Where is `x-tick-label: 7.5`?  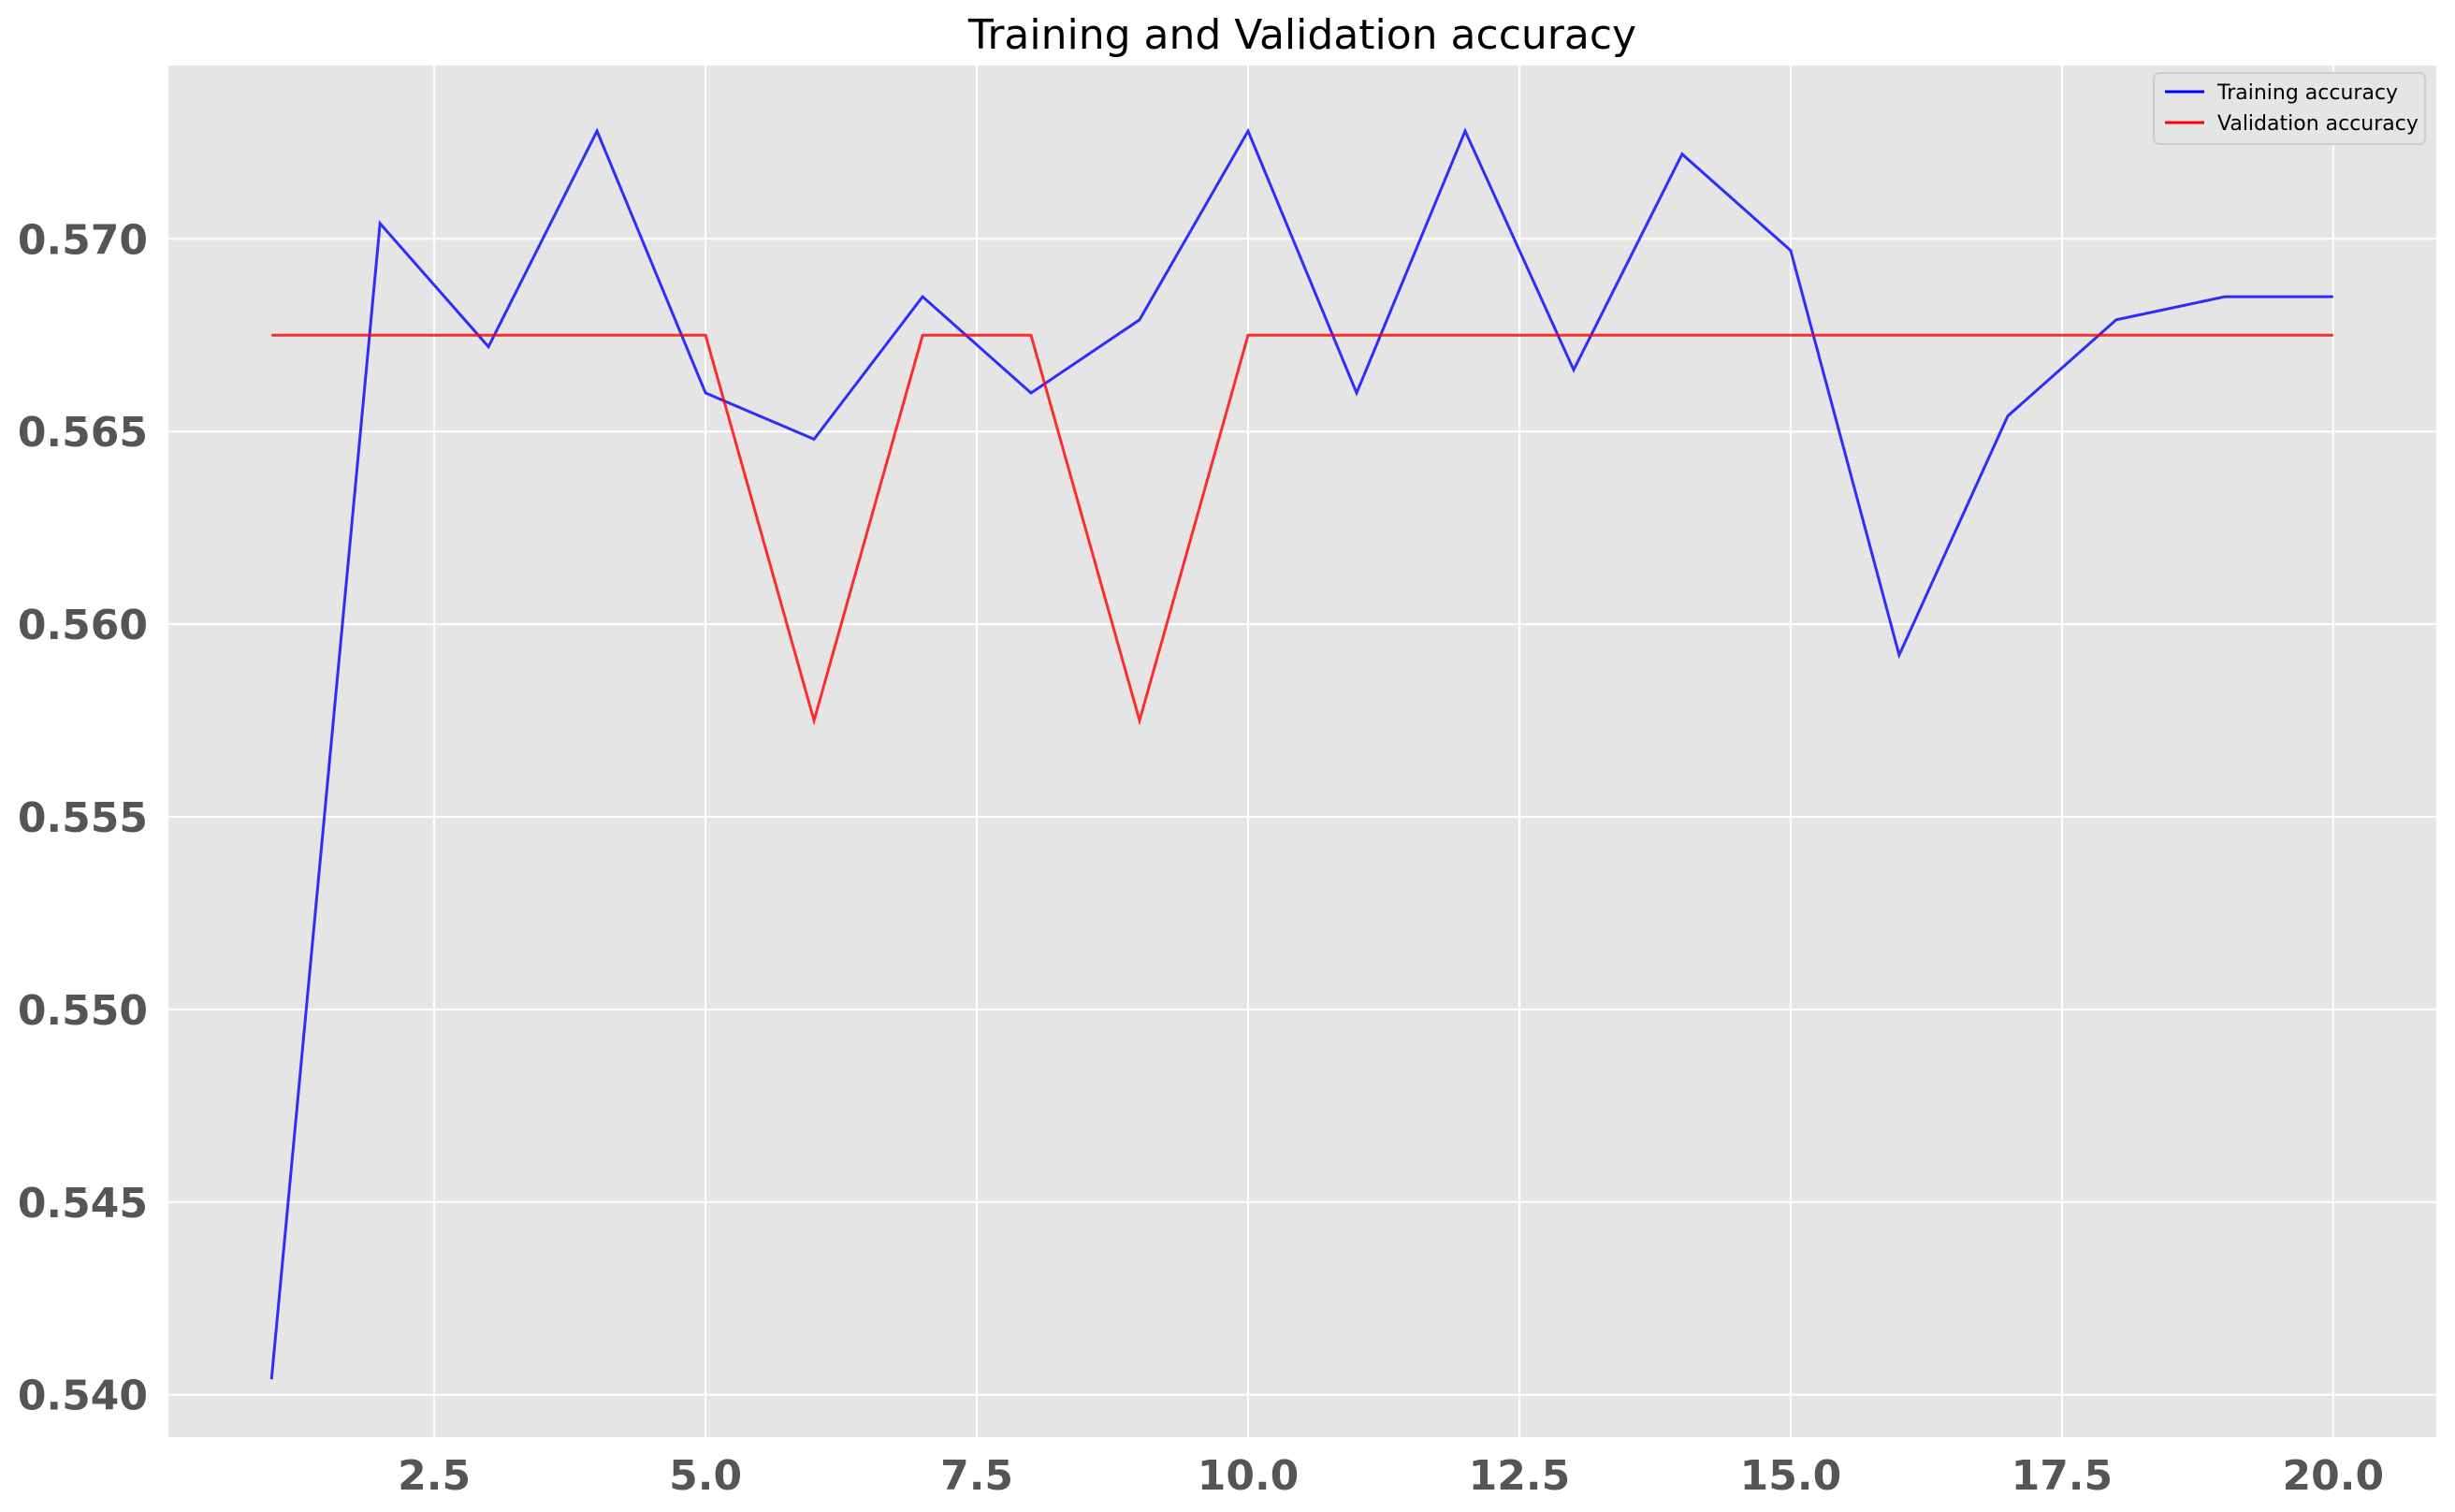
x-tick-label: 7.5 is located at coordinates (977, 1476).